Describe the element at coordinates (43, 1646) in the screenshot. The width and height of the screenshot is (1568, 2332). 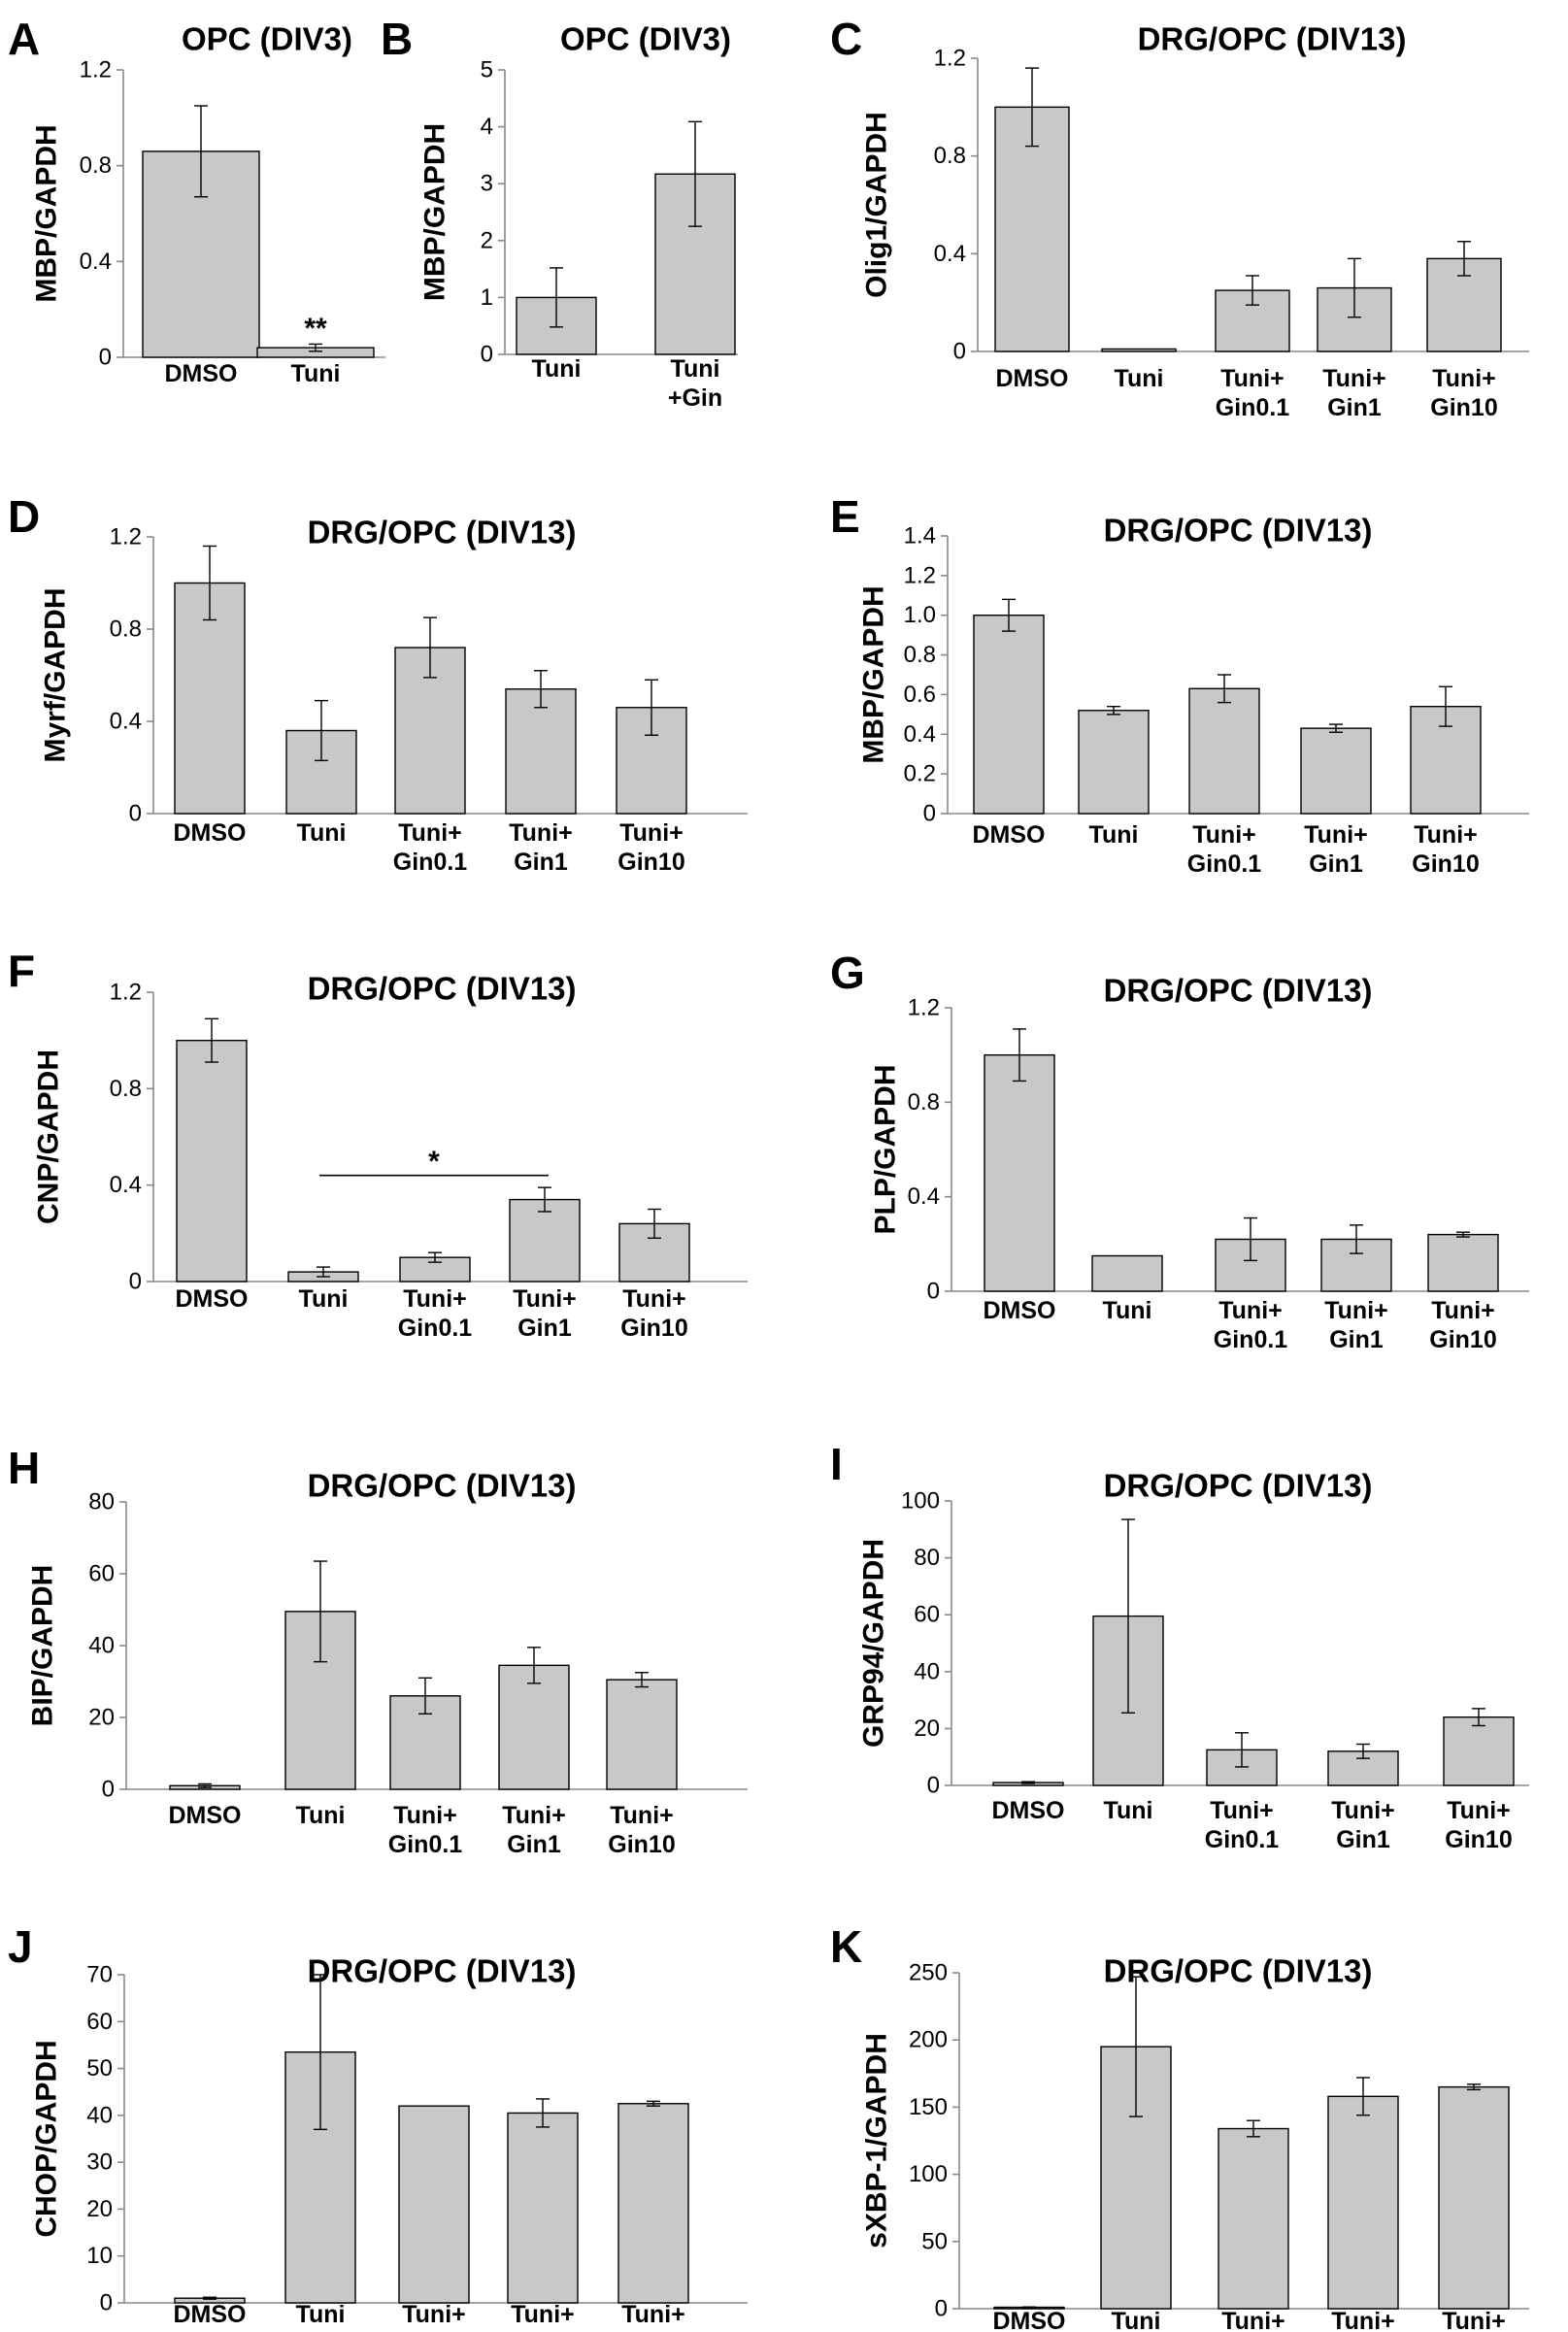
I see `y-axis-label: BIP/GAPDH` at that location.